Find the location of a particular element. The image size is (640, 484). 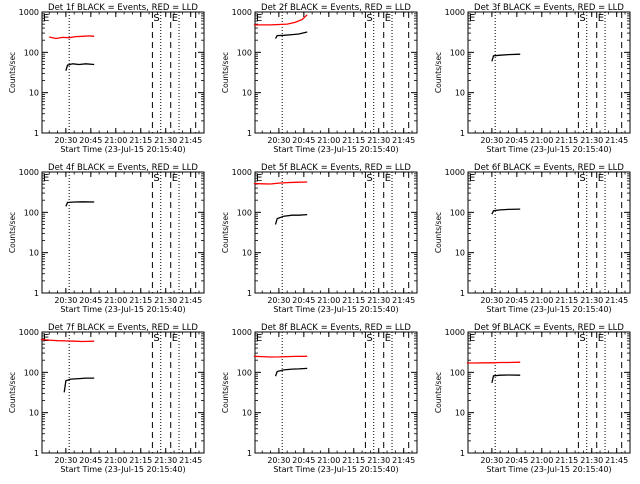

red-lld-series is located at coordinates (280, 183).